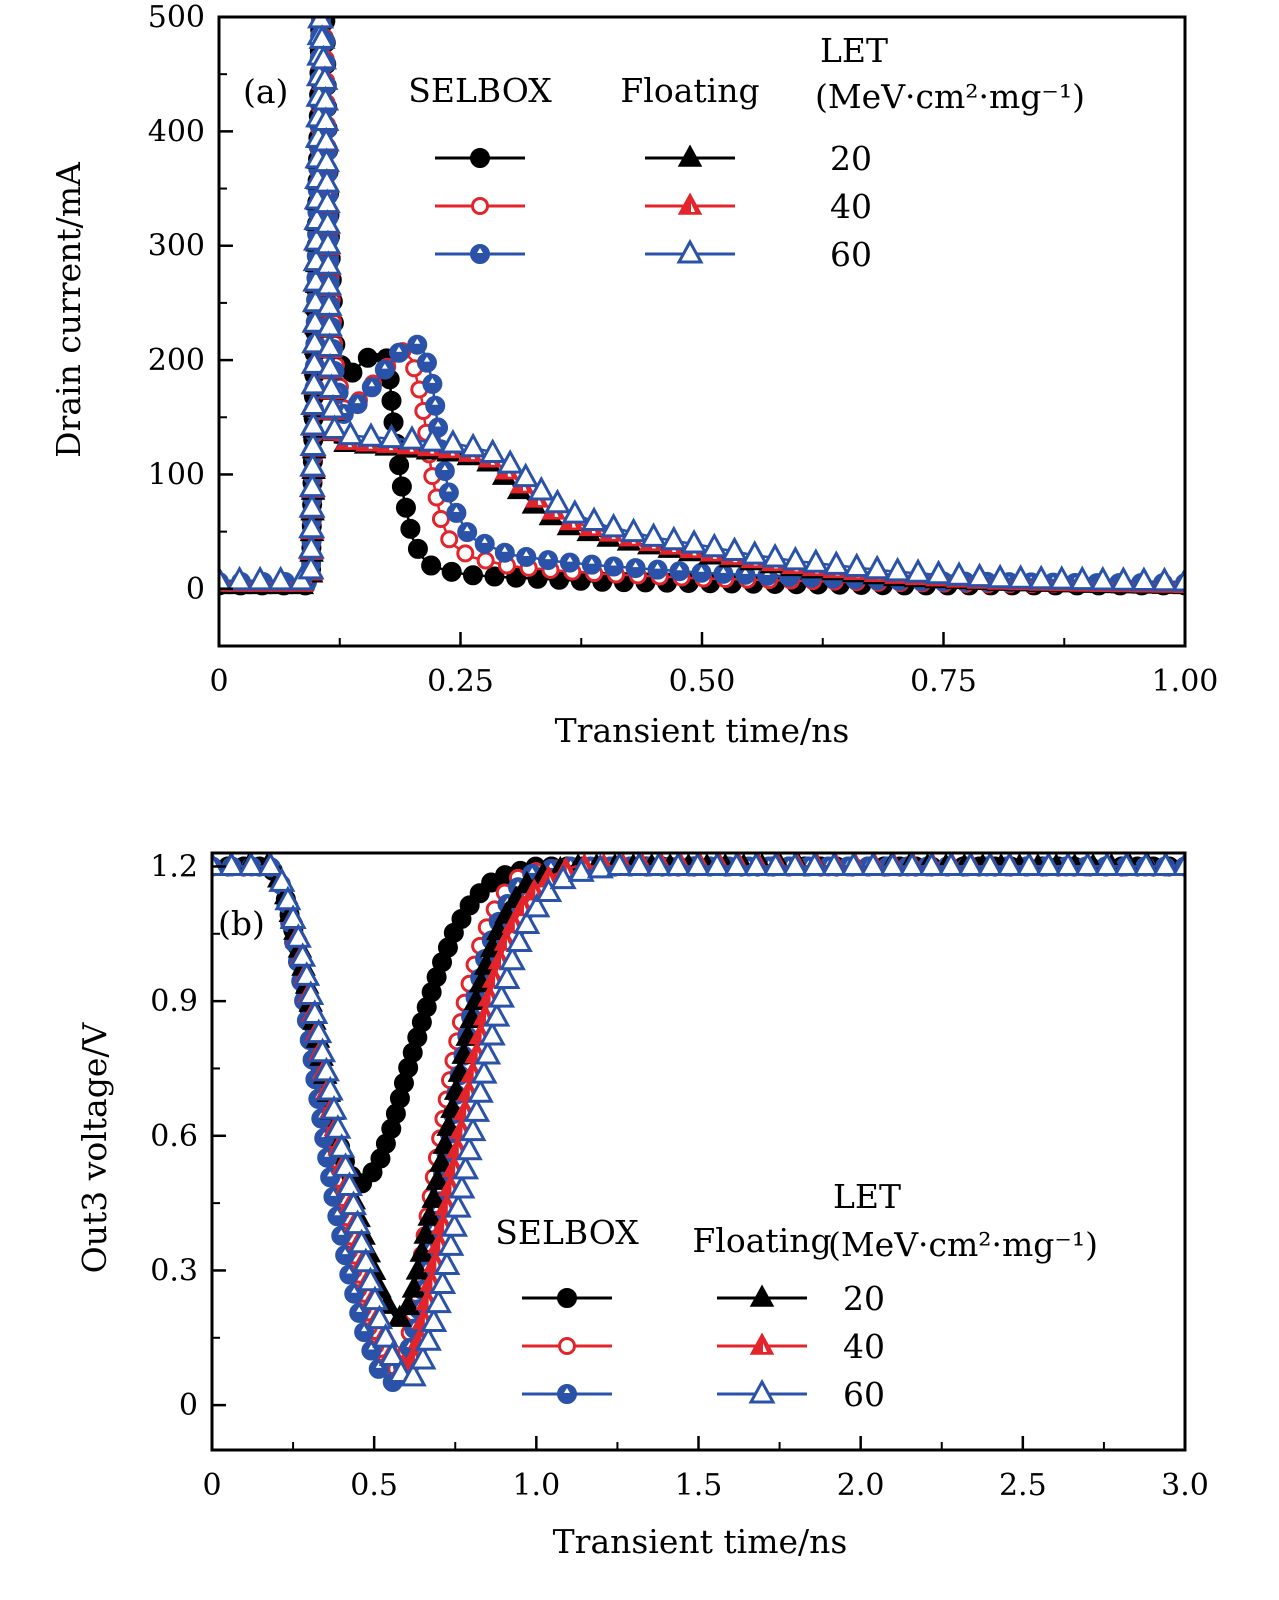 This screenshot has width=1279, height=1600. What do you see at coordinates (653, 206) in the screenshot?
I see `legend-row: 40` at bounding box center [653, 206].